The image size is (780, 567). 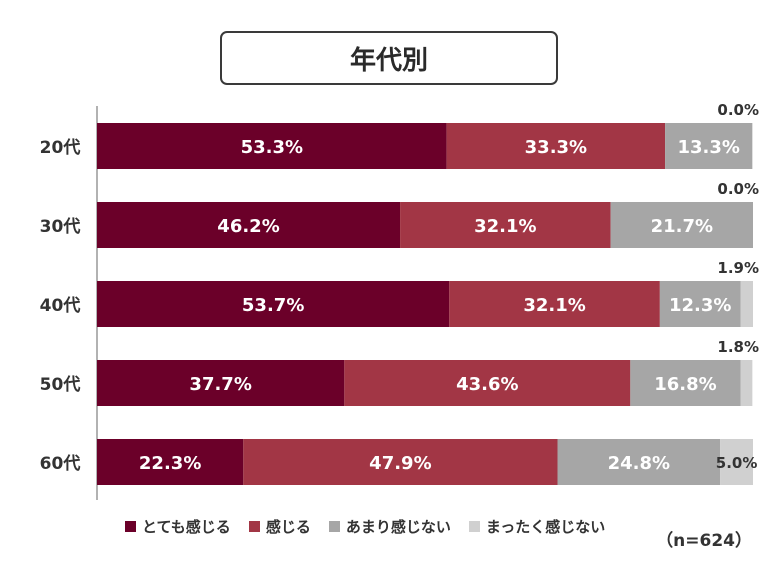 I want to click on legend-label: 感じる, so click(x=288, y=527).